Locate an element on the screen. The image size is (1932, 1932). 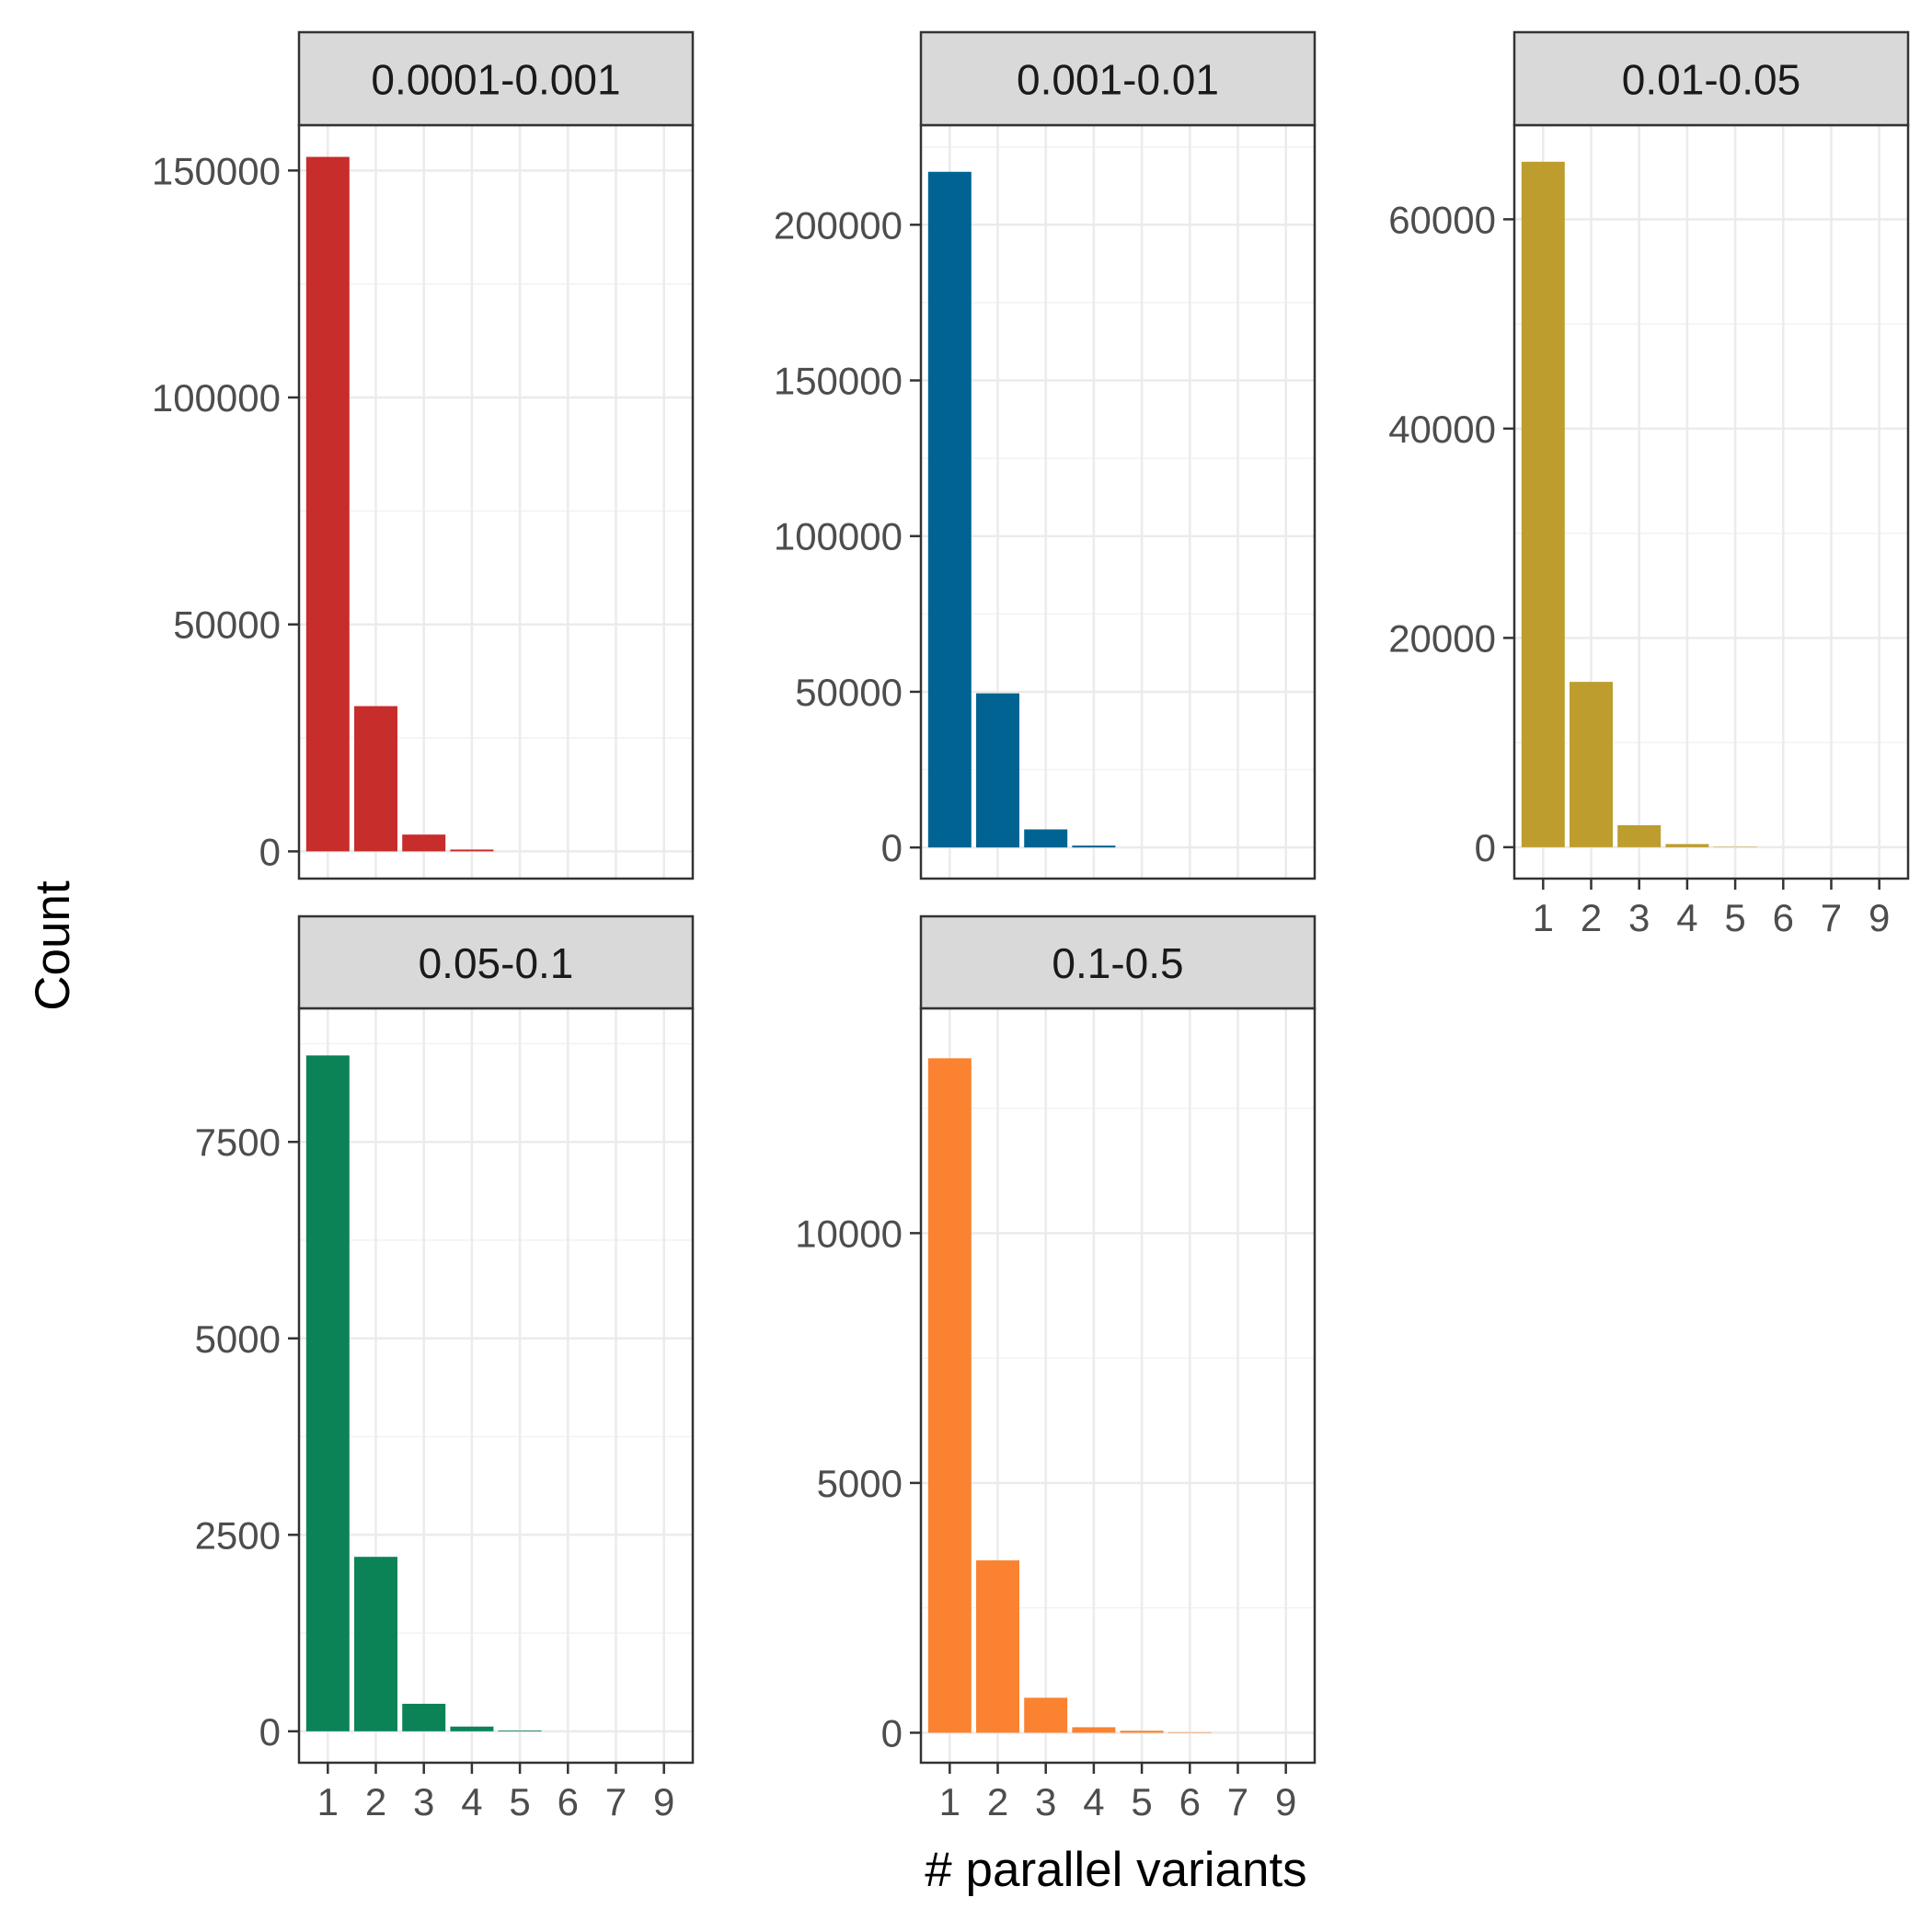
y-tick-label: 60000 is located at coordinates (1442, 219).